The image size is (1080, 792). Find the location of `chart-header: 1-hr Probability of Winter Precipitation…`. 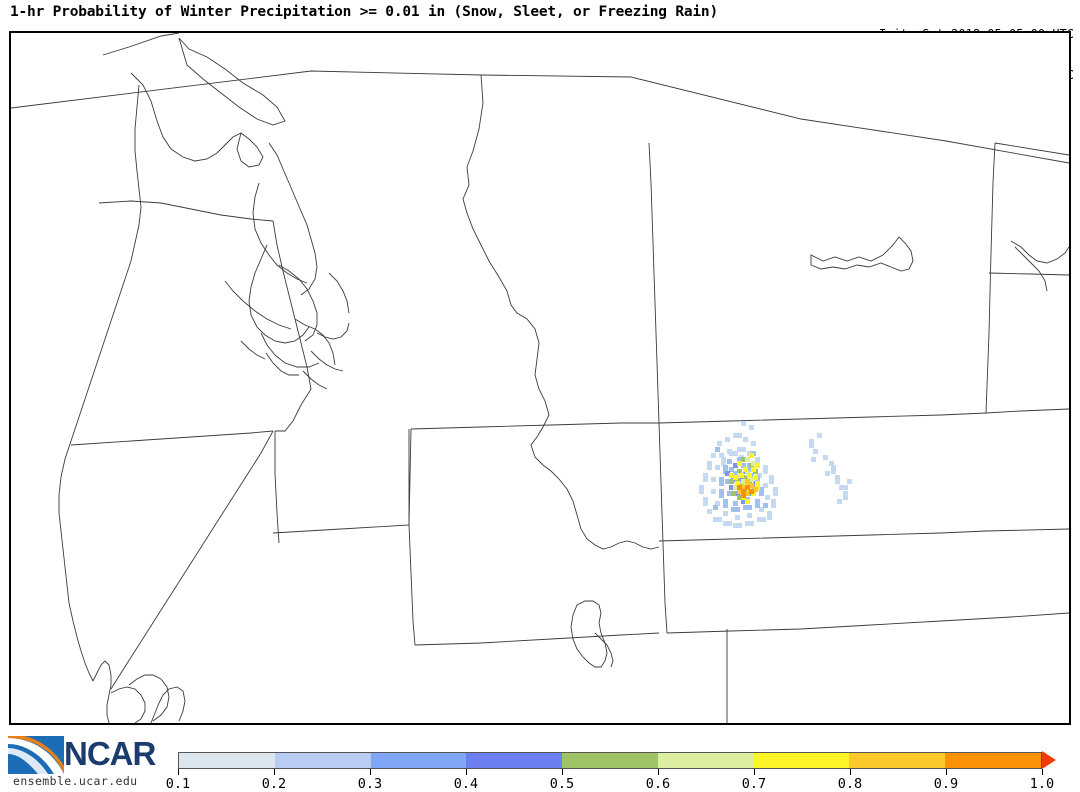

chart-header: 1-hr Probability of Winter Precipitation… is located at coordinates (540, 40).